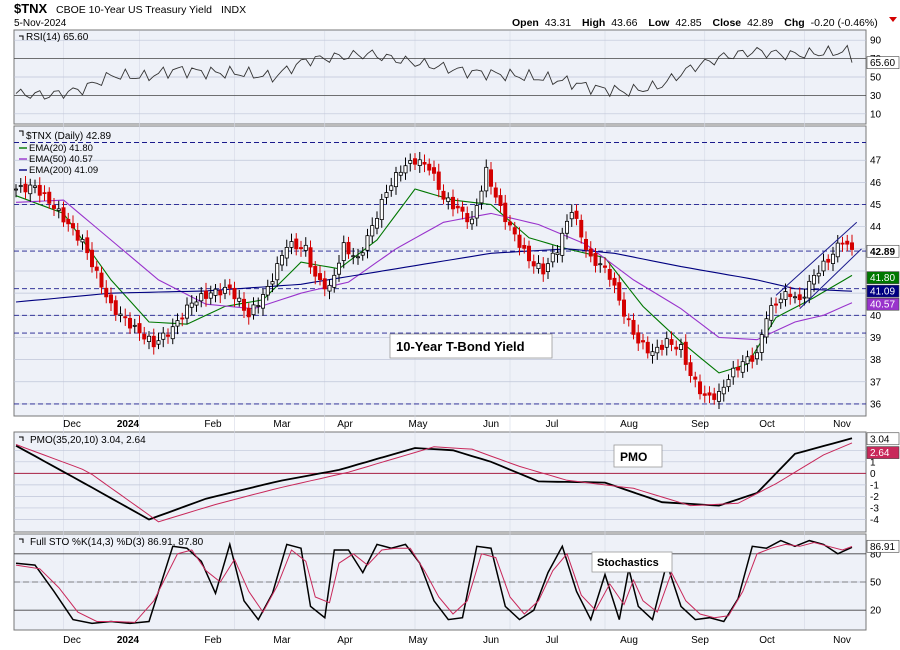  I want to click on price-y-tick-label: 36, so click(876, 404).